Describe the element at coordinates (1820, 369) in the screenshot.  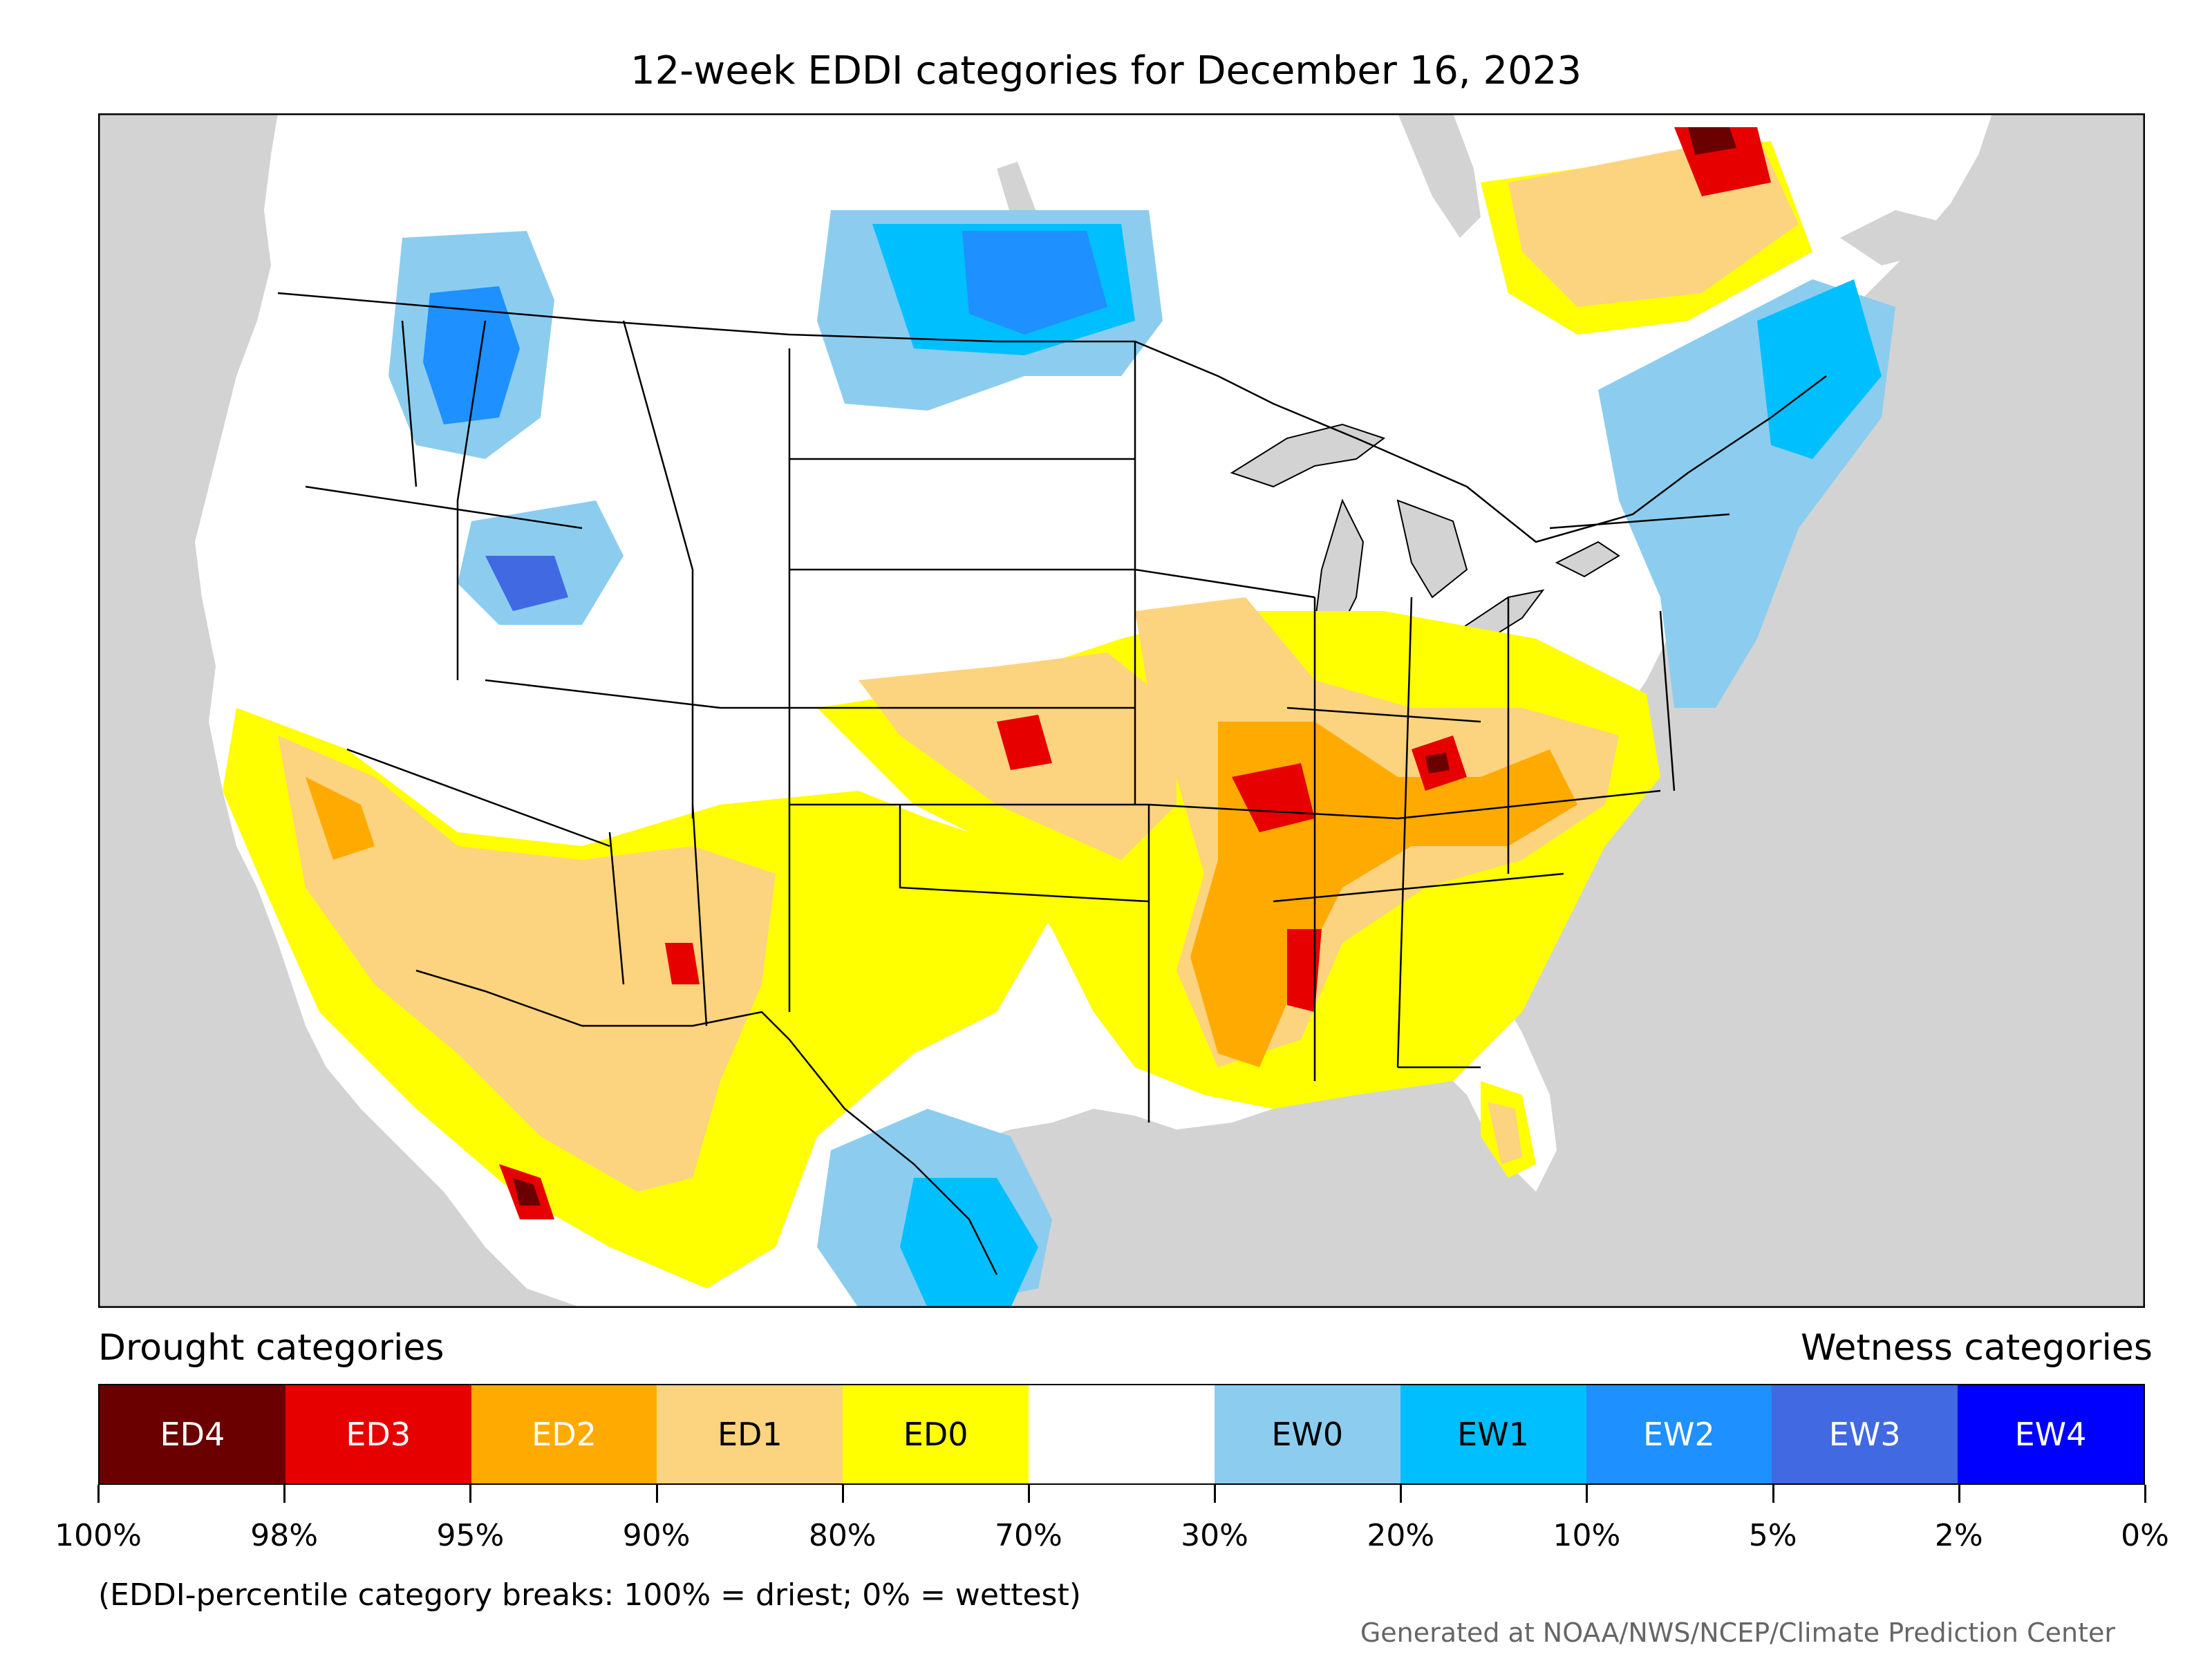
I see `patch-ew1-ne` at that location.